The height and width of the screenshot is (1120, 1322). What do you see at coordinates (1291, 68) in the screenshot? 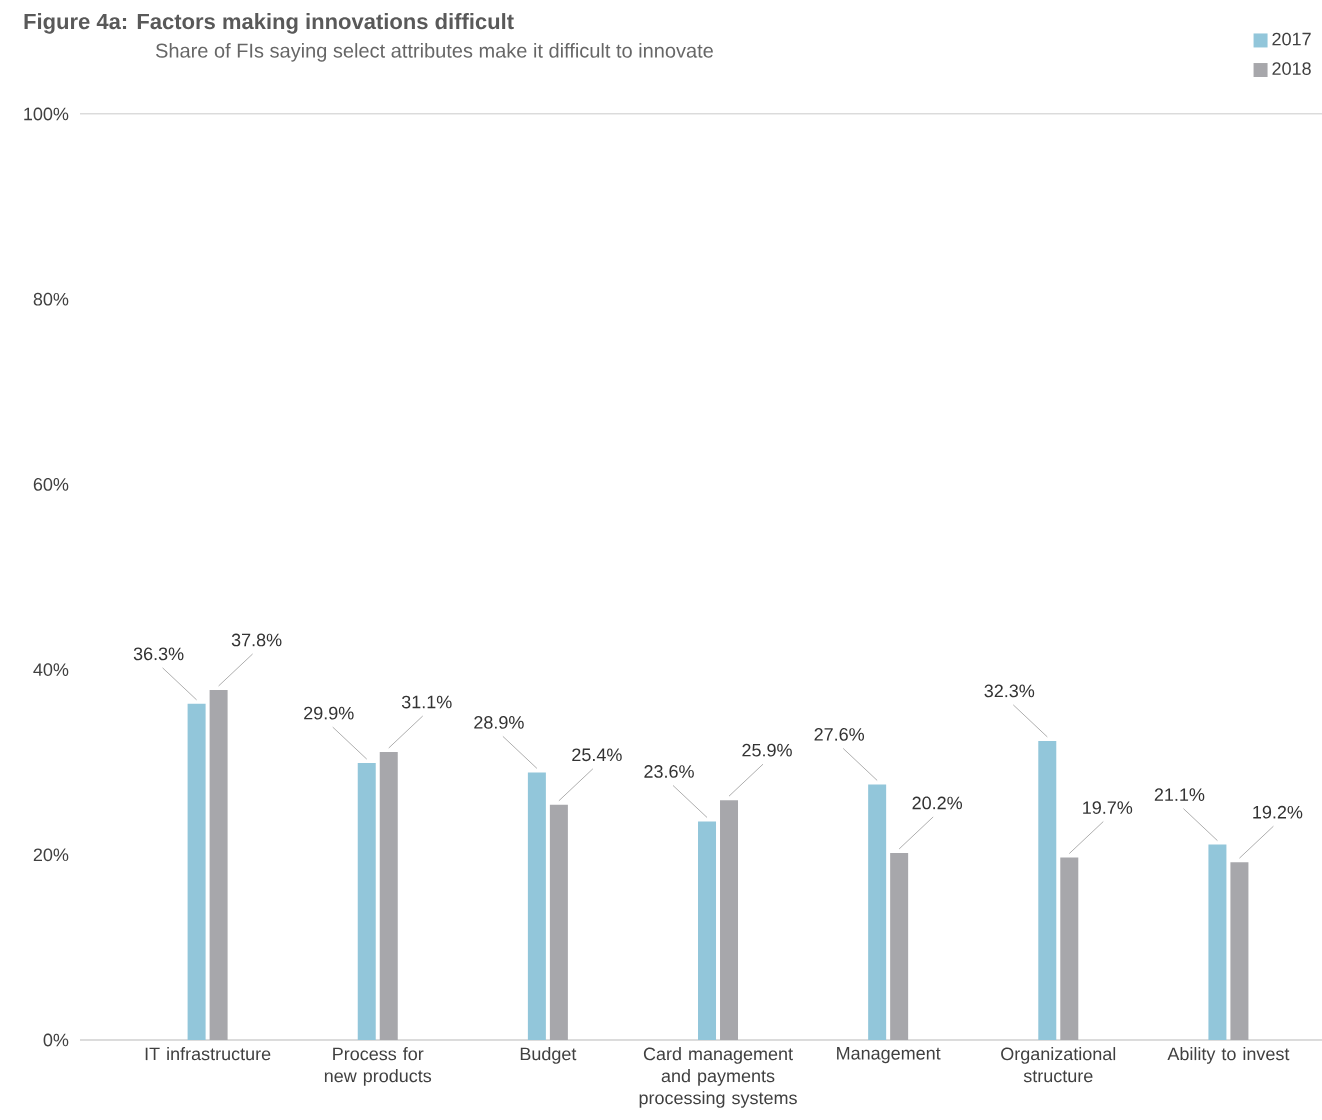
I see `legend-label: 2018` at bounding box center [1291, 68].